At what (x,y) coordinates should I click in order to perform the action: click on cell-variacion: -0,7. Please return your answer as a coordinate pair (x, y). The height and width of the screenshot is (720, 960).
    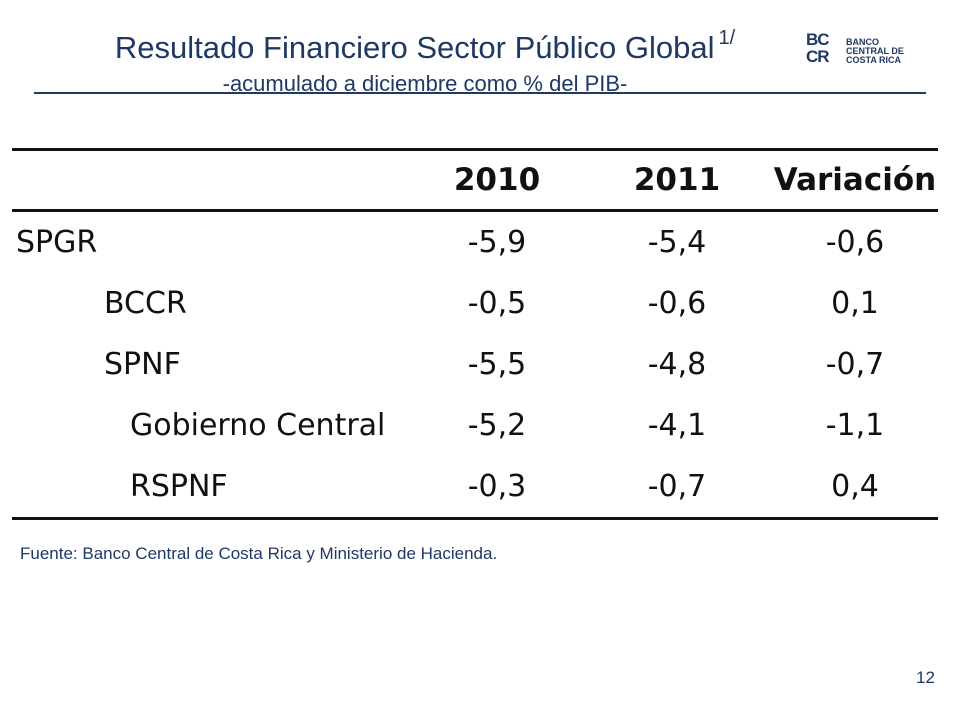
    Looking at the image, I should click on (855, 364).